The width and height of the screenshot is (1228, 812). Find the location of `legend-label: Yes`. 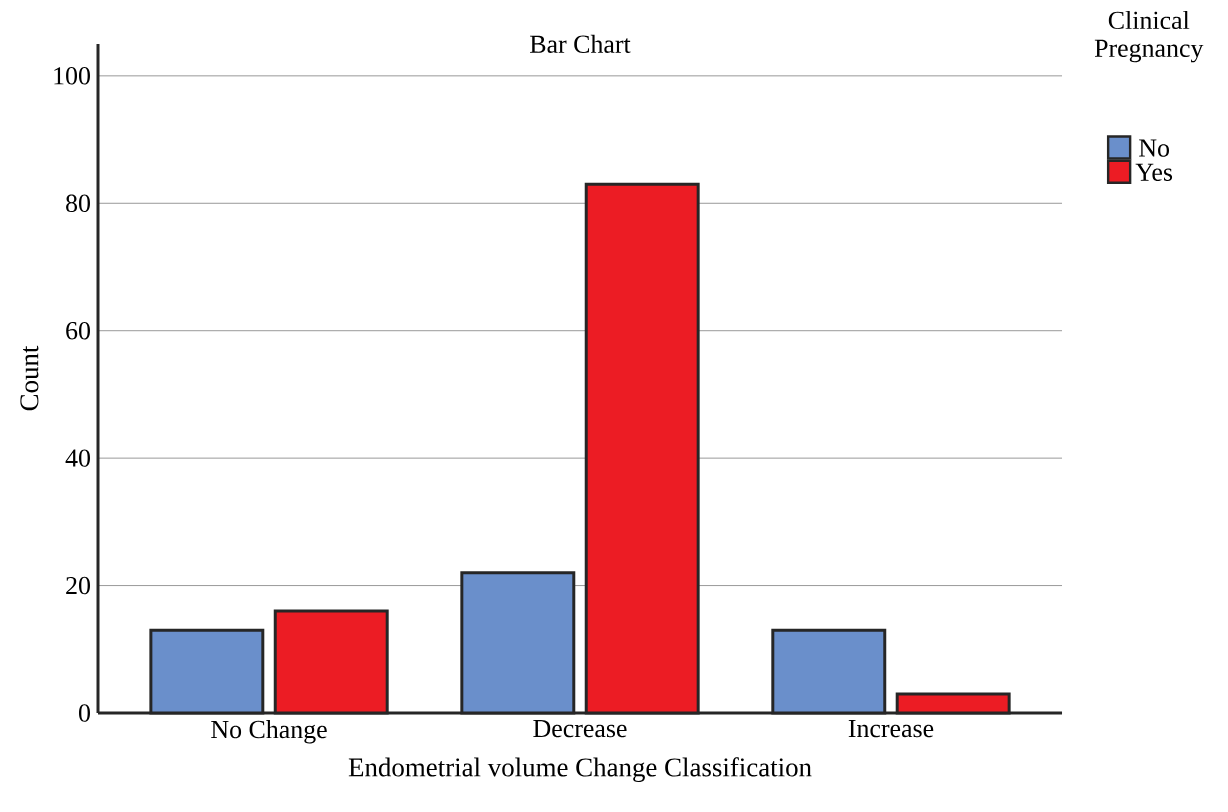

legend-label: Yes is located at coordinates (1154, 172).